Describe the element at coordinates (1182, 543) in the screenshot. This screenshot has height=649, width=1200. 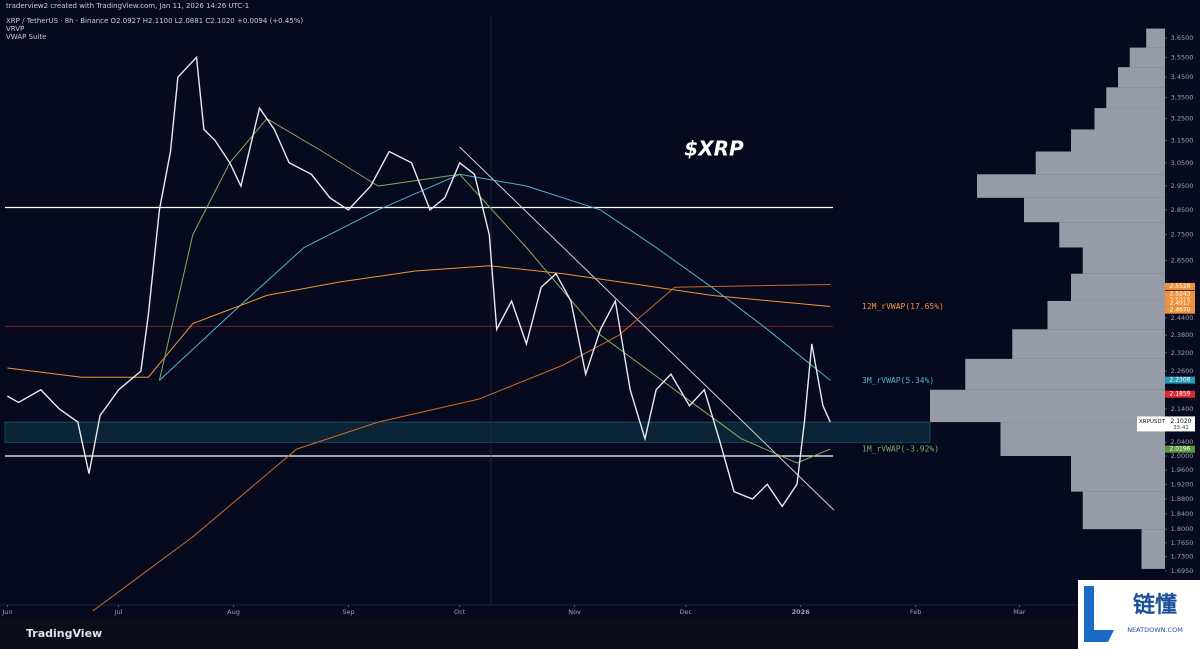
I see `y-tick-label: 1.7650` at that location.